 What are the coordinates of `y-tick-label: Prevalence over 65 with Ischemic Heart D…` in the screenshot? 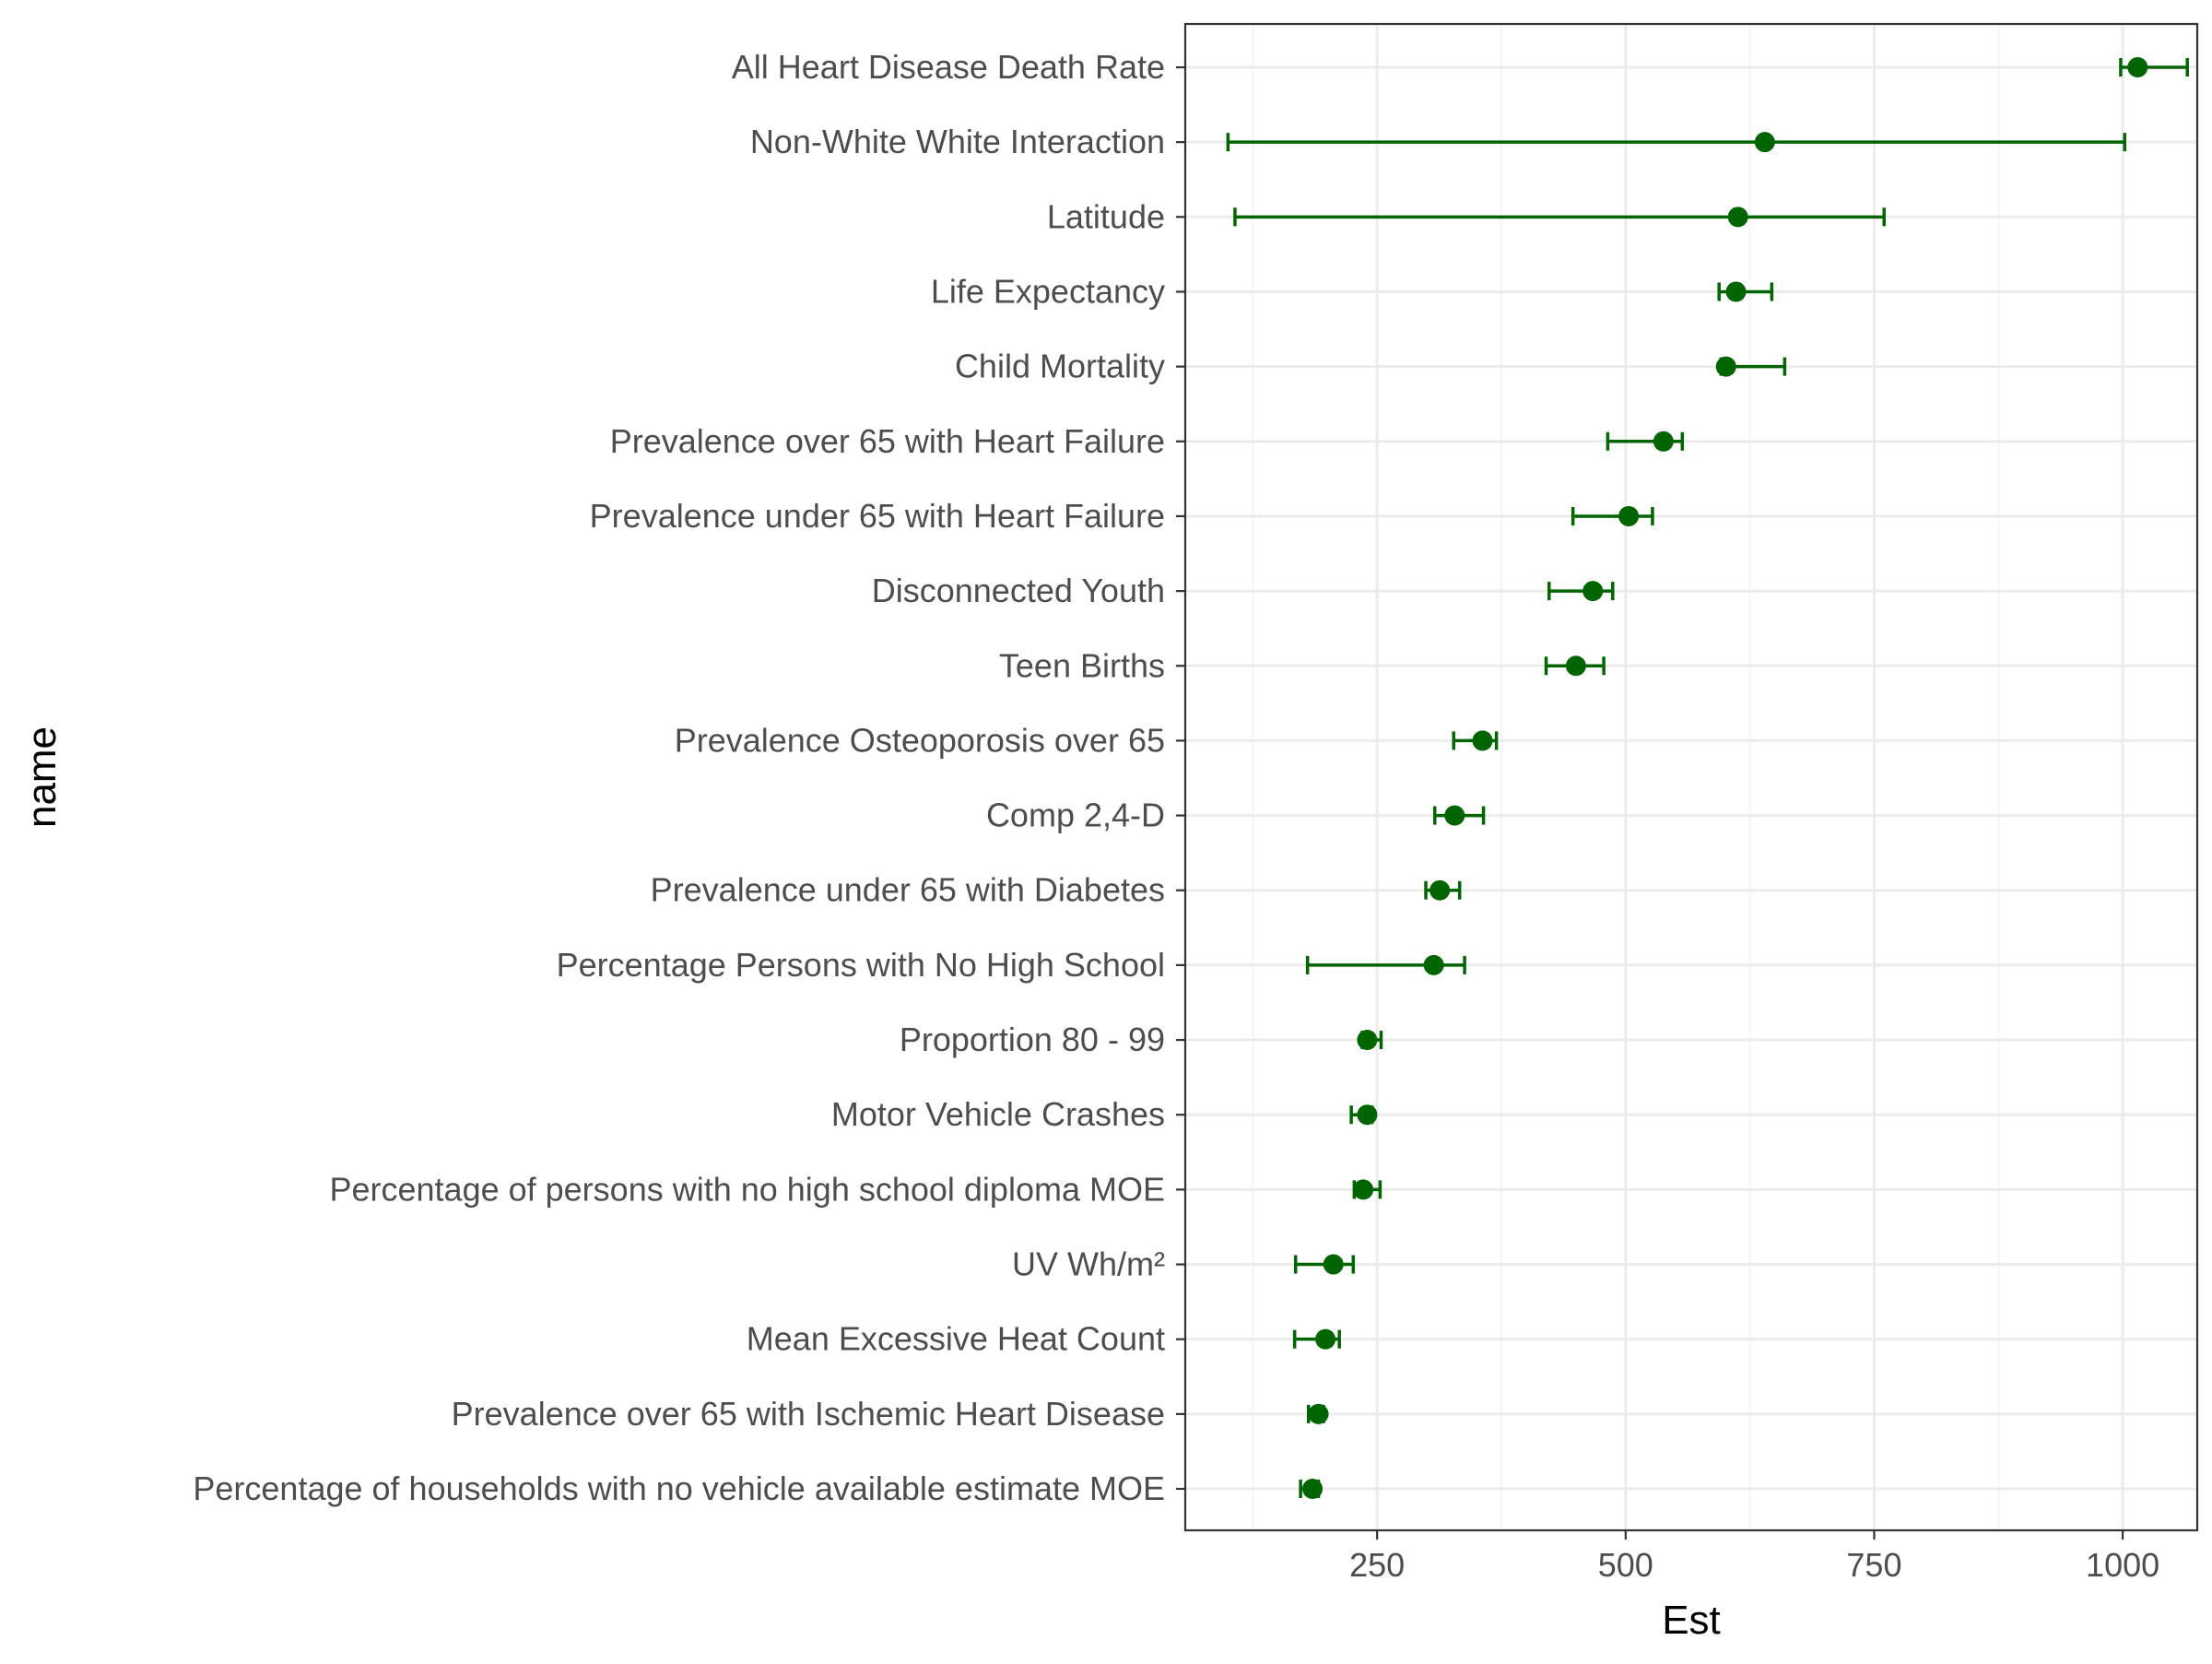 It's located at (808, 1414).